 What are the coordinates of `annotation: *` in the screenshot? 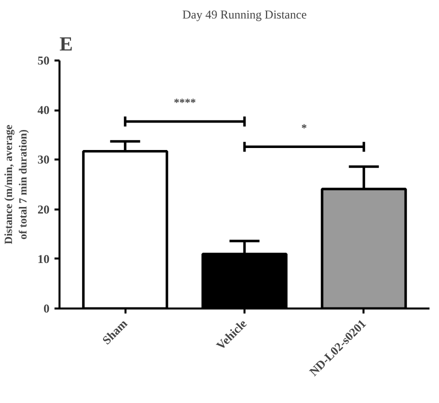 It's located at (304, 128).